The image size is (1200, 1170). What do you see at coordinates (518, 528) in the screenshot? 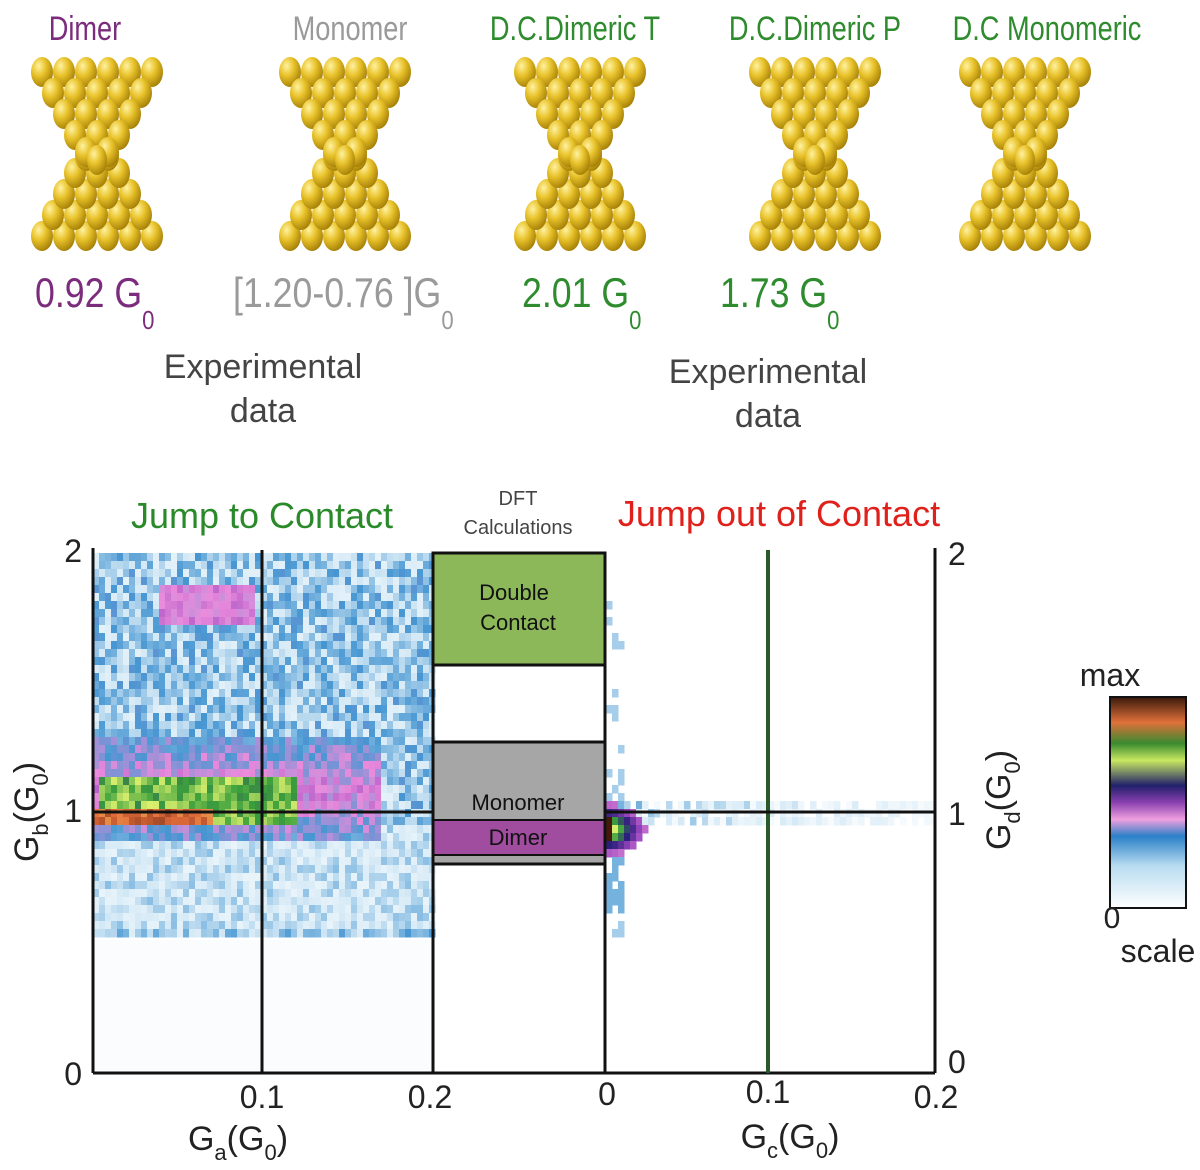
I see `panel-title: Calculations` at bounding box center [518, 528].